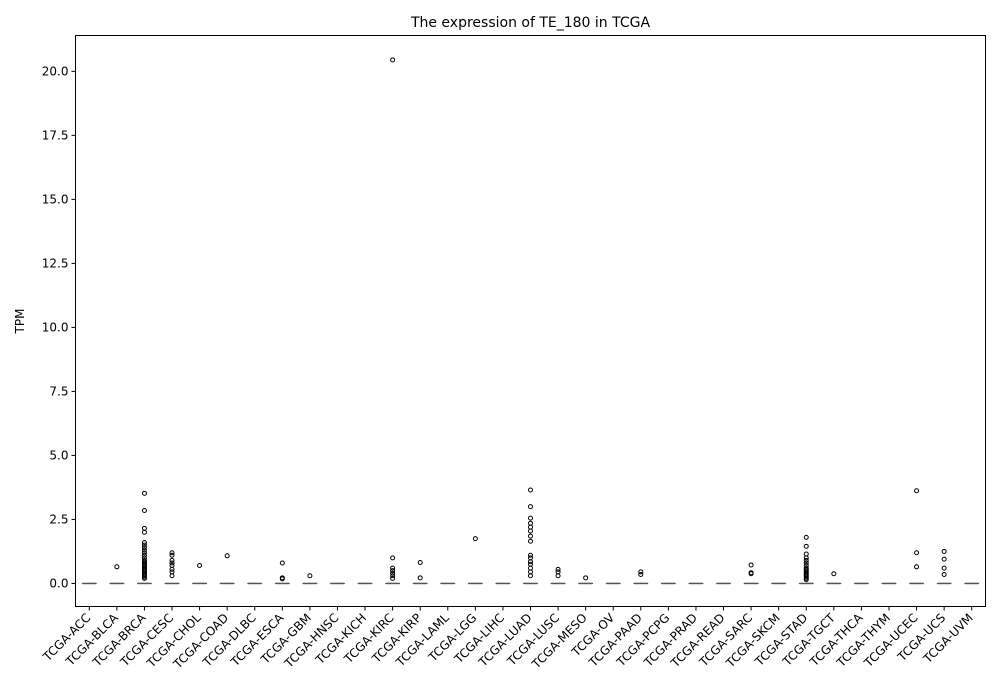 Image resolution: width=1000 pixels, height=700 pixels. Describe the element at coordinates (58, 519) in the screenshot. I see `y-tick-label: 2.5` at that location.